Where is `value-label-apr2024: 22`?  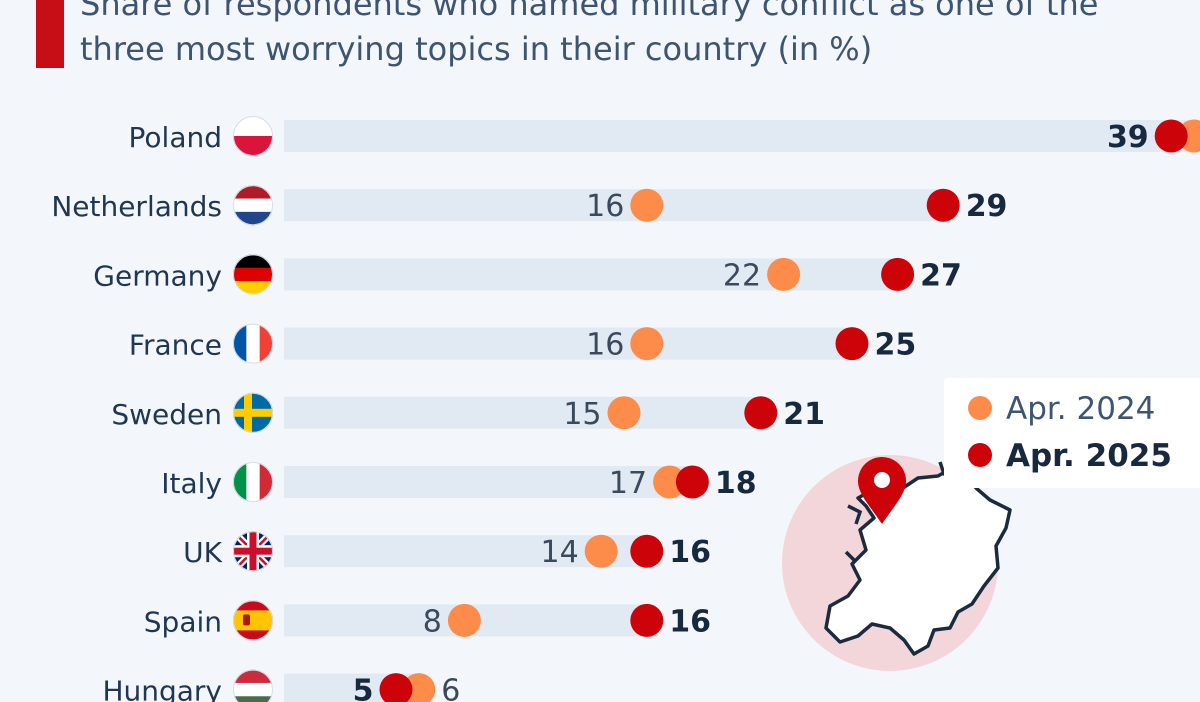
value-label-apr2024: 22 is located at coordinates (742, 275).